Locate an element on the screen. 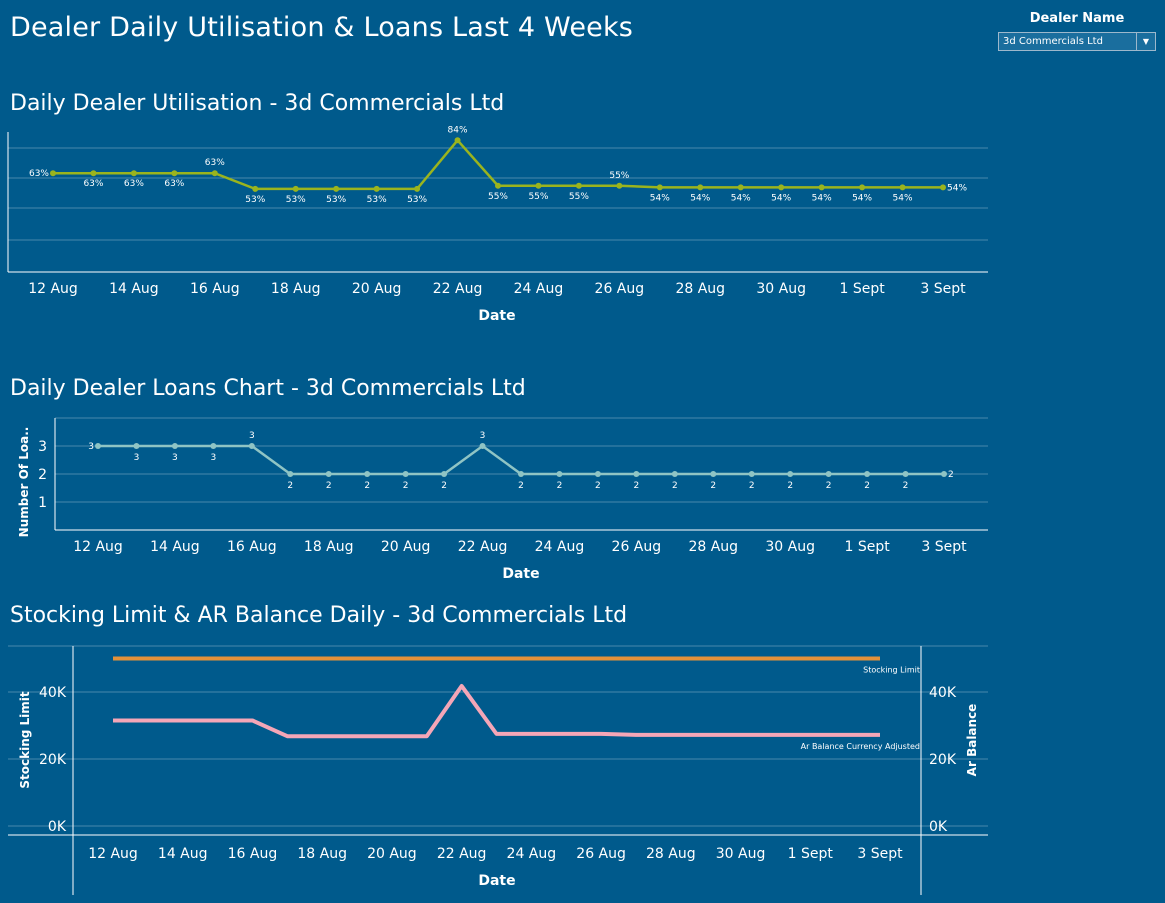 This screenshot has width=1165, height=903. dealer-filter-label: Dealer Name is located at coordinates (1077, 18).